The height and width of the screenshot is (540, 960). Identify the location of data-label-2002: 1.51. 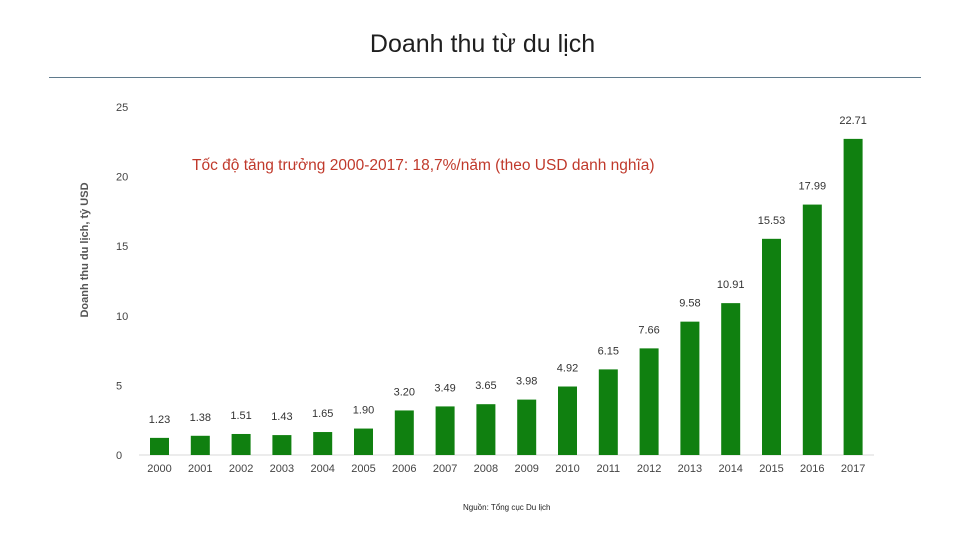
(240, 416).